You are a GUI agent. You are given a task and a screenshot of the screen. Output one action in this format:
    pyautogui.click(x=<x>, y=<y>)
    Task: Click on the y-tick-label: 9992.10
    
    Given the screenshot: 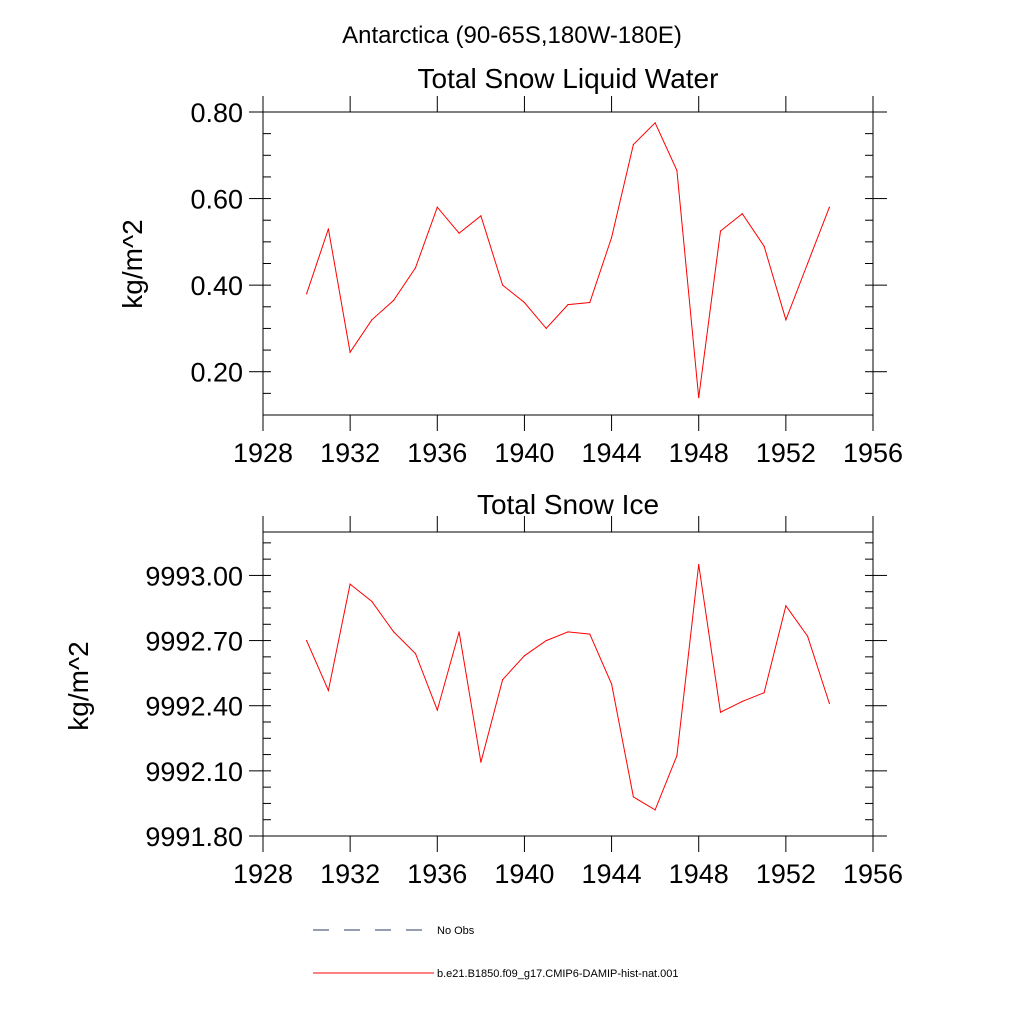 What is the action you would take?
    pyautogui.click(x=194, y=772)
    